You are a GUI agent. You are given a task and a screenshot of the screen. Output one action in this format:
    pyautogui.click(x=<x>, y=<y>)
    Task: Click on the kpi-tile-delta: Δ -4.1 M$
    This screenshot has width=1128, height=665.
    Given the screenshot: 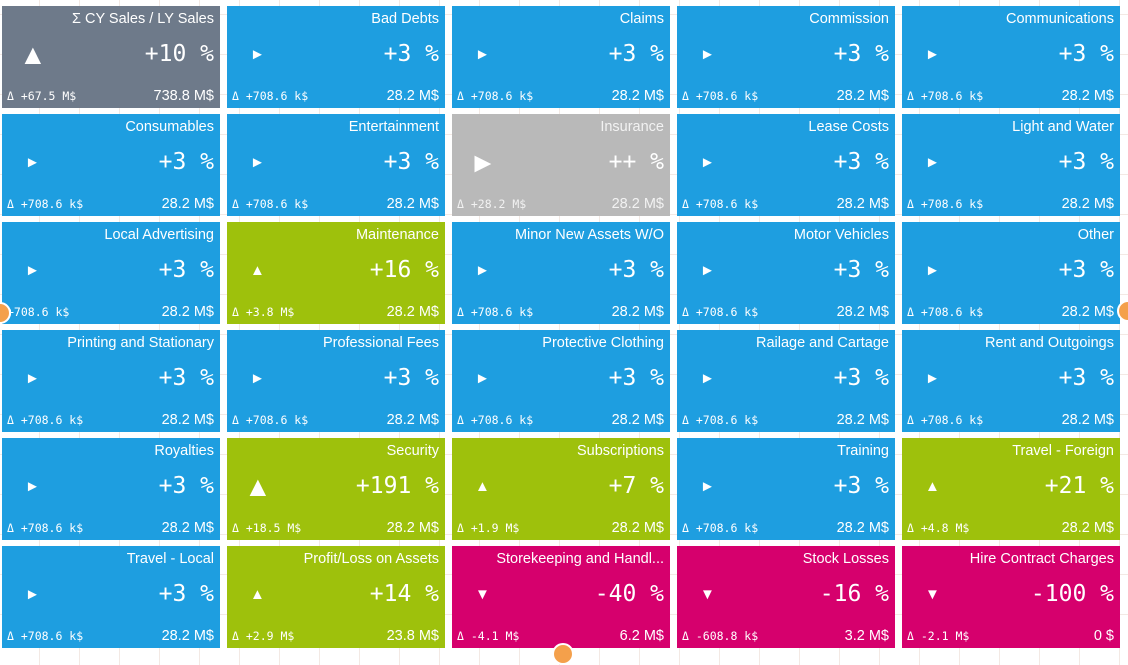 What is the action you would take?
    pyautogui.click(x=488, y=636)
    